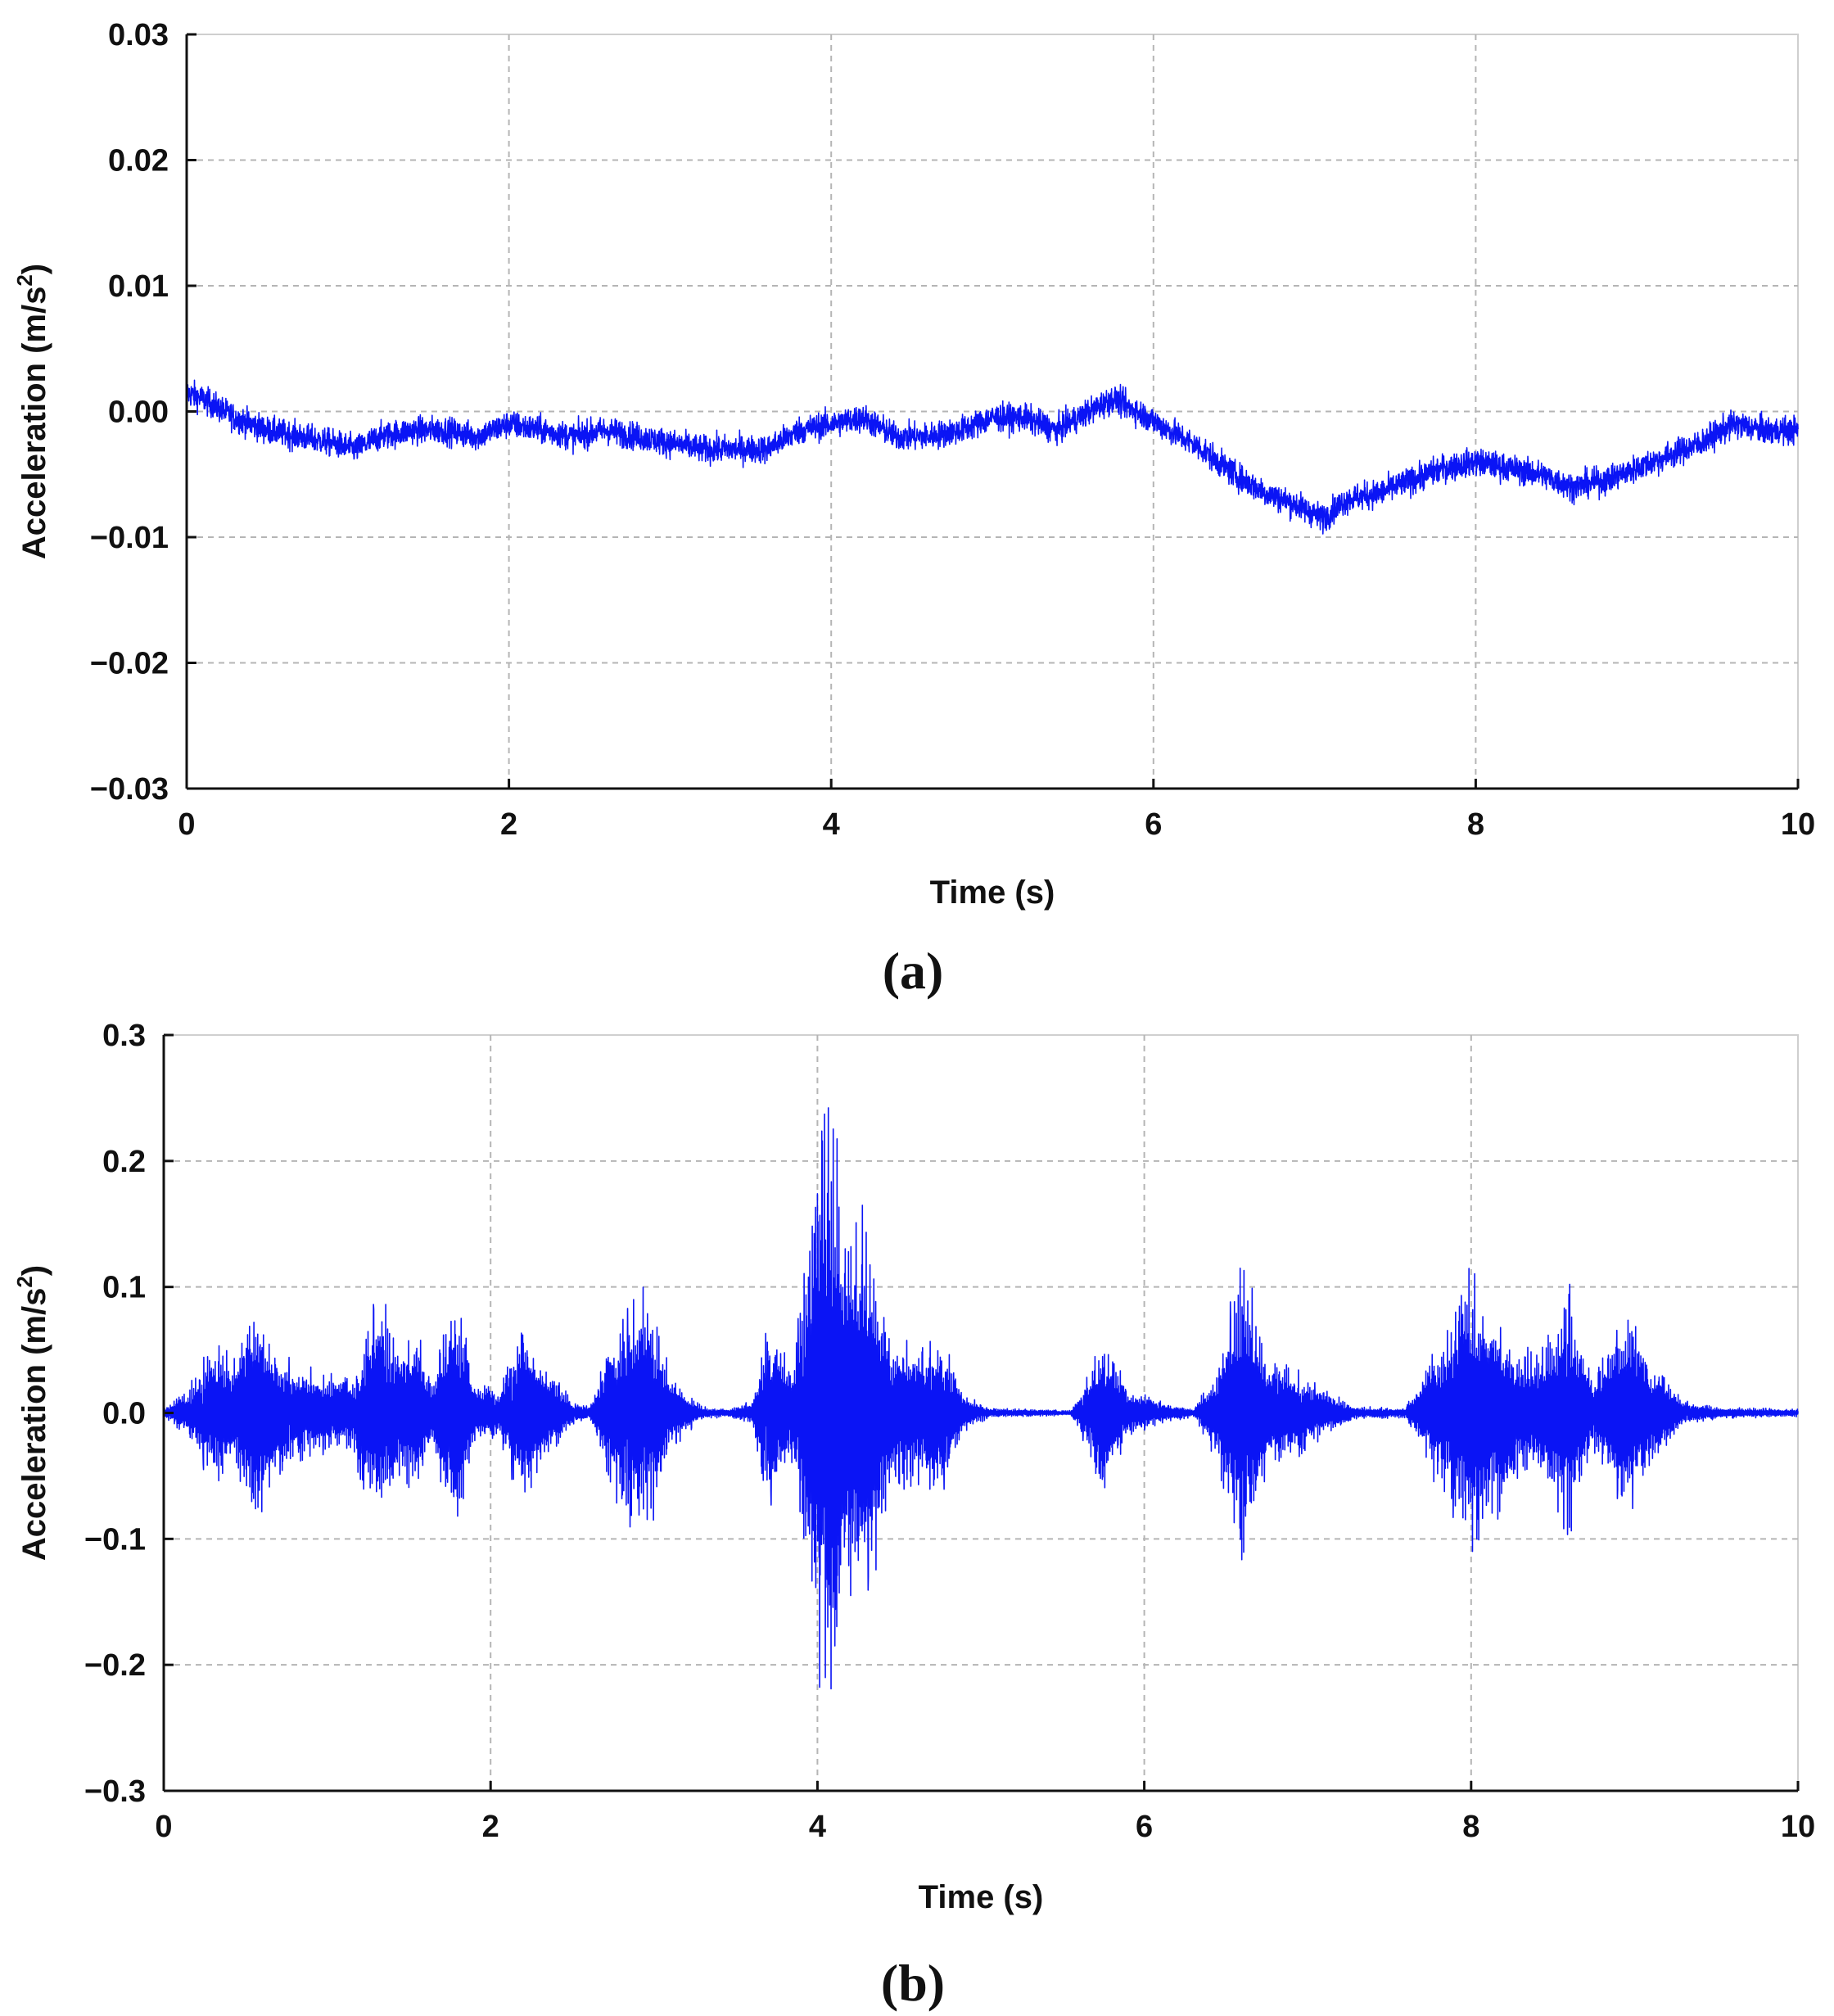 The height and width of the screenshot is (2016, 1834). I want to click on panel-label: (b), so click(913, 1983).